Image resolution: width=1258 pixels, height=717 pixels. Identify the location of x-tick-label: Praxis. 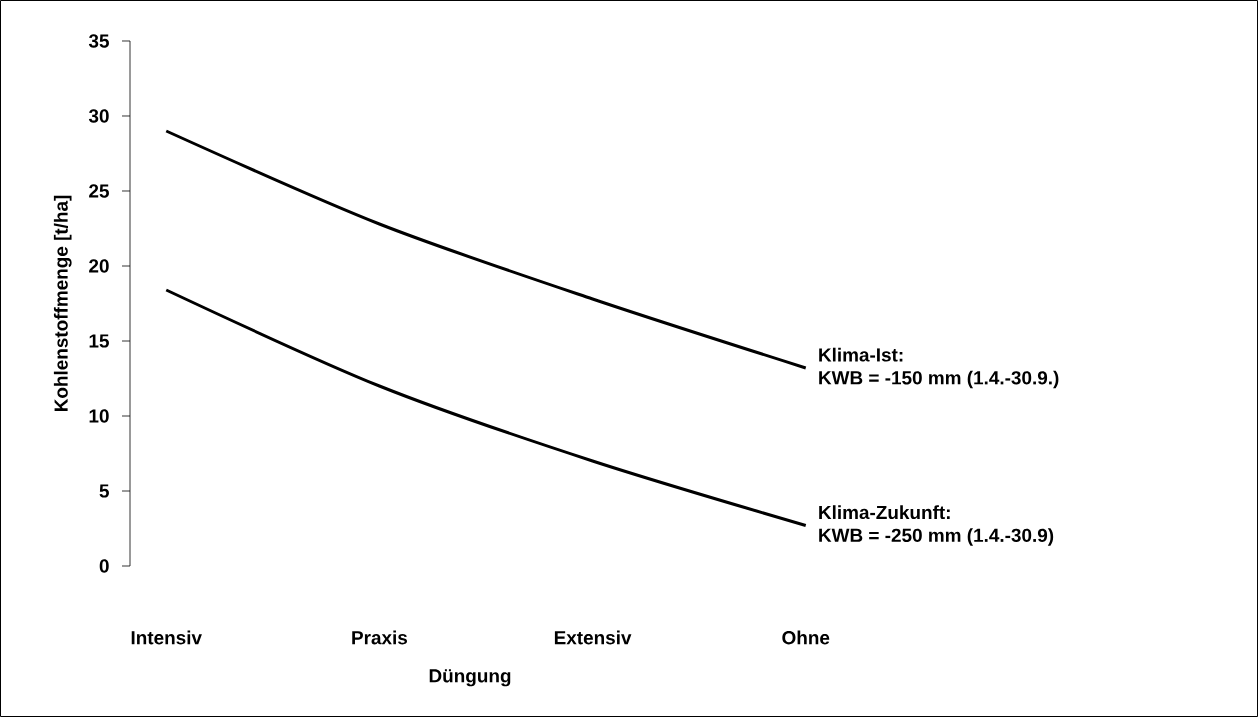
(380, 637).